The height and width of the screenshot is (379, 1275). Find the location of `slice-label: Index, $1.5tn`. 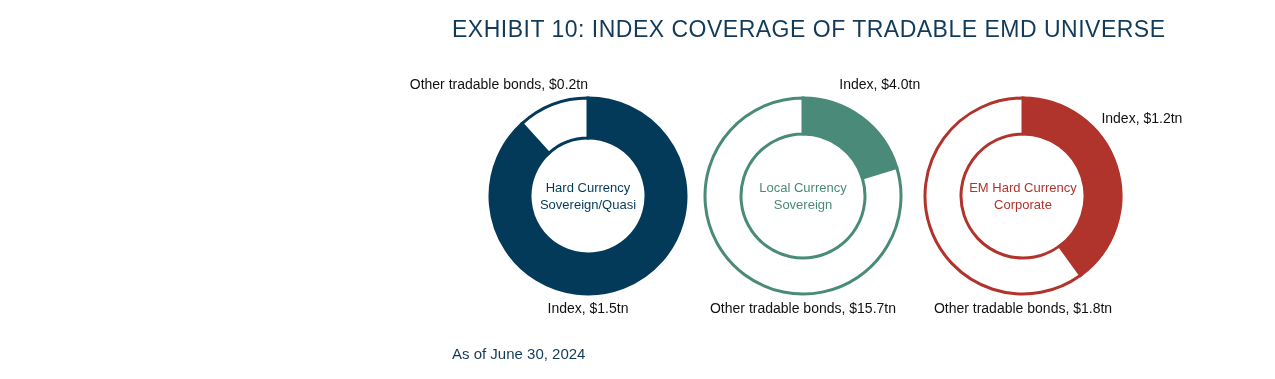

slice-label: Index, $1.5tn is located at coordinates (588, 308).